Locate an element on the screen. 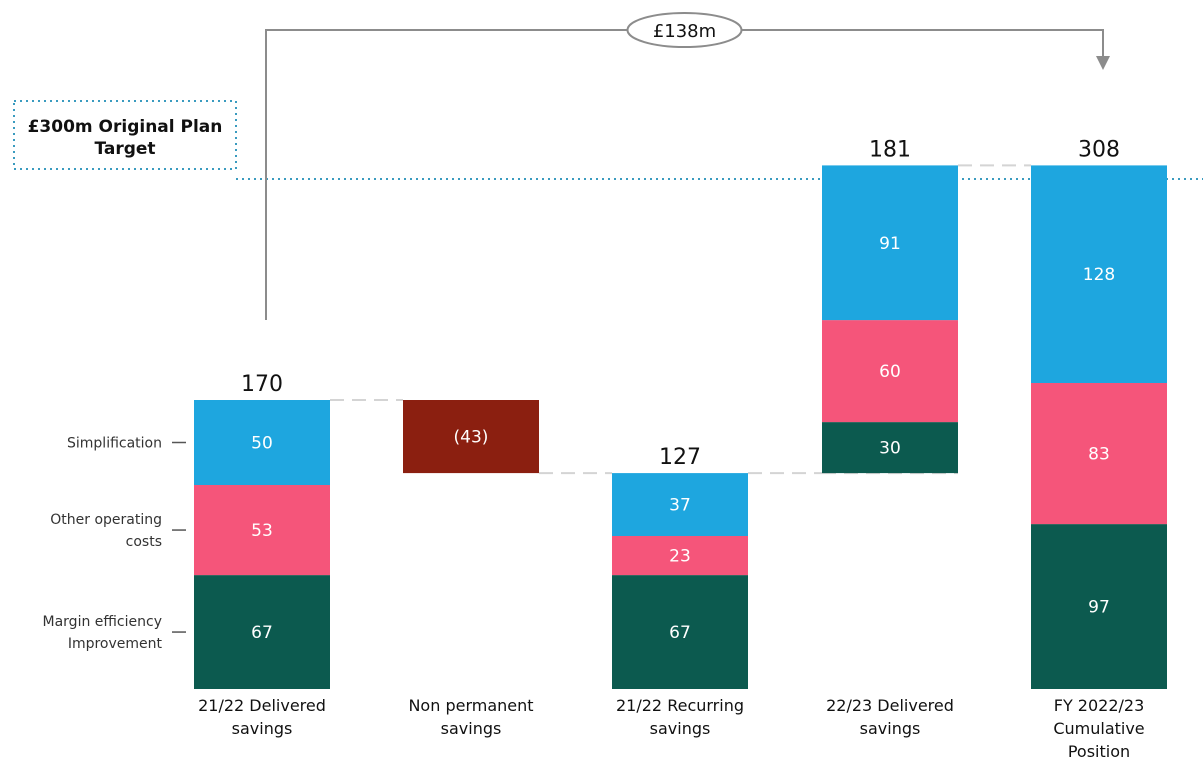  segment-value-label: 91 is located at coordinates (890, 244).